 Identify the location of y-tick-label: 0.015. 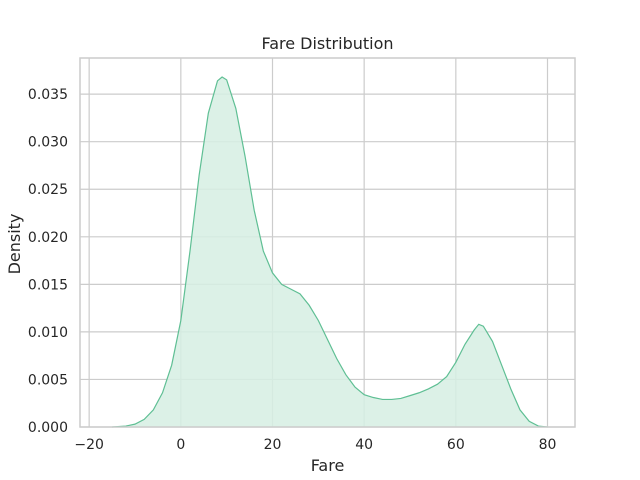
(48, 285).